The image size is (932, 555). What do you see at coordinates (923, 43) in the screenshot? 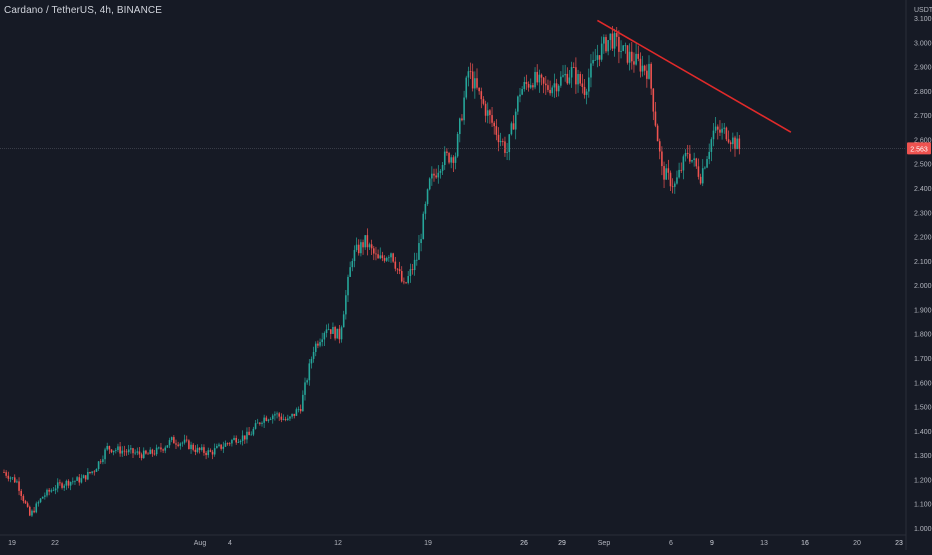
I see `y-tick-label: 3.000` at bounding box center [923, 43].